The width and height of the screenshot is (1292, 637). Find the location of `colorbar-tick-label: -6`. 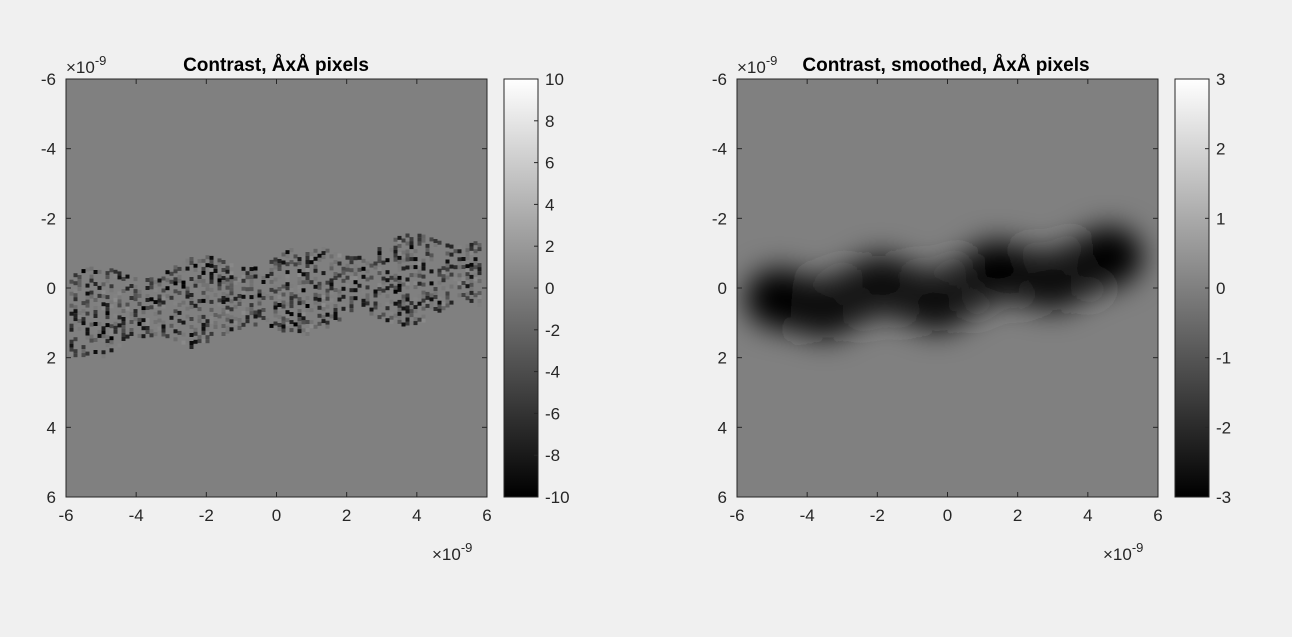

colorbar-tick-label: -6 is located at coordinates (552, 413).